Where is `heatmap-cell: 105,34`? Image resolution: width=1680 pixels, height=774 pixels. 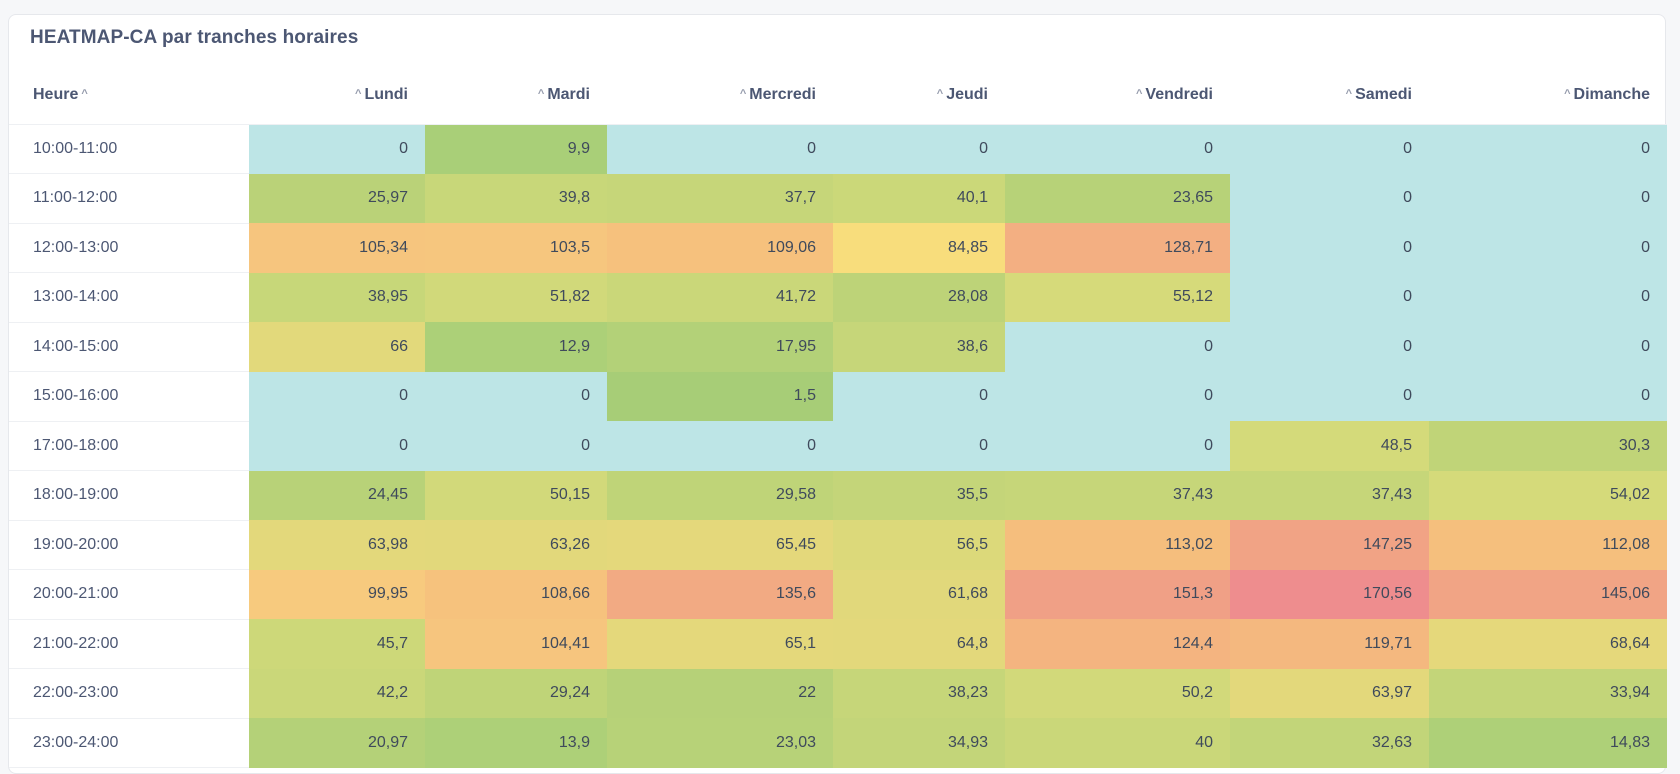
heatmap-cell: 105,34 is located at coordinates (337, 248).